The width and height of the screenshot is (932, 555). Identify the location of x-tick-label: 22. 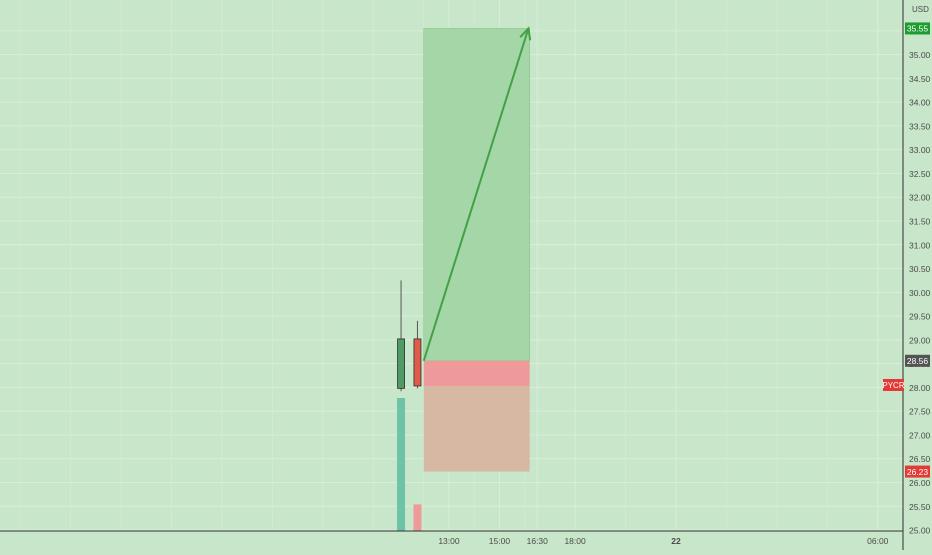
(676, 541).